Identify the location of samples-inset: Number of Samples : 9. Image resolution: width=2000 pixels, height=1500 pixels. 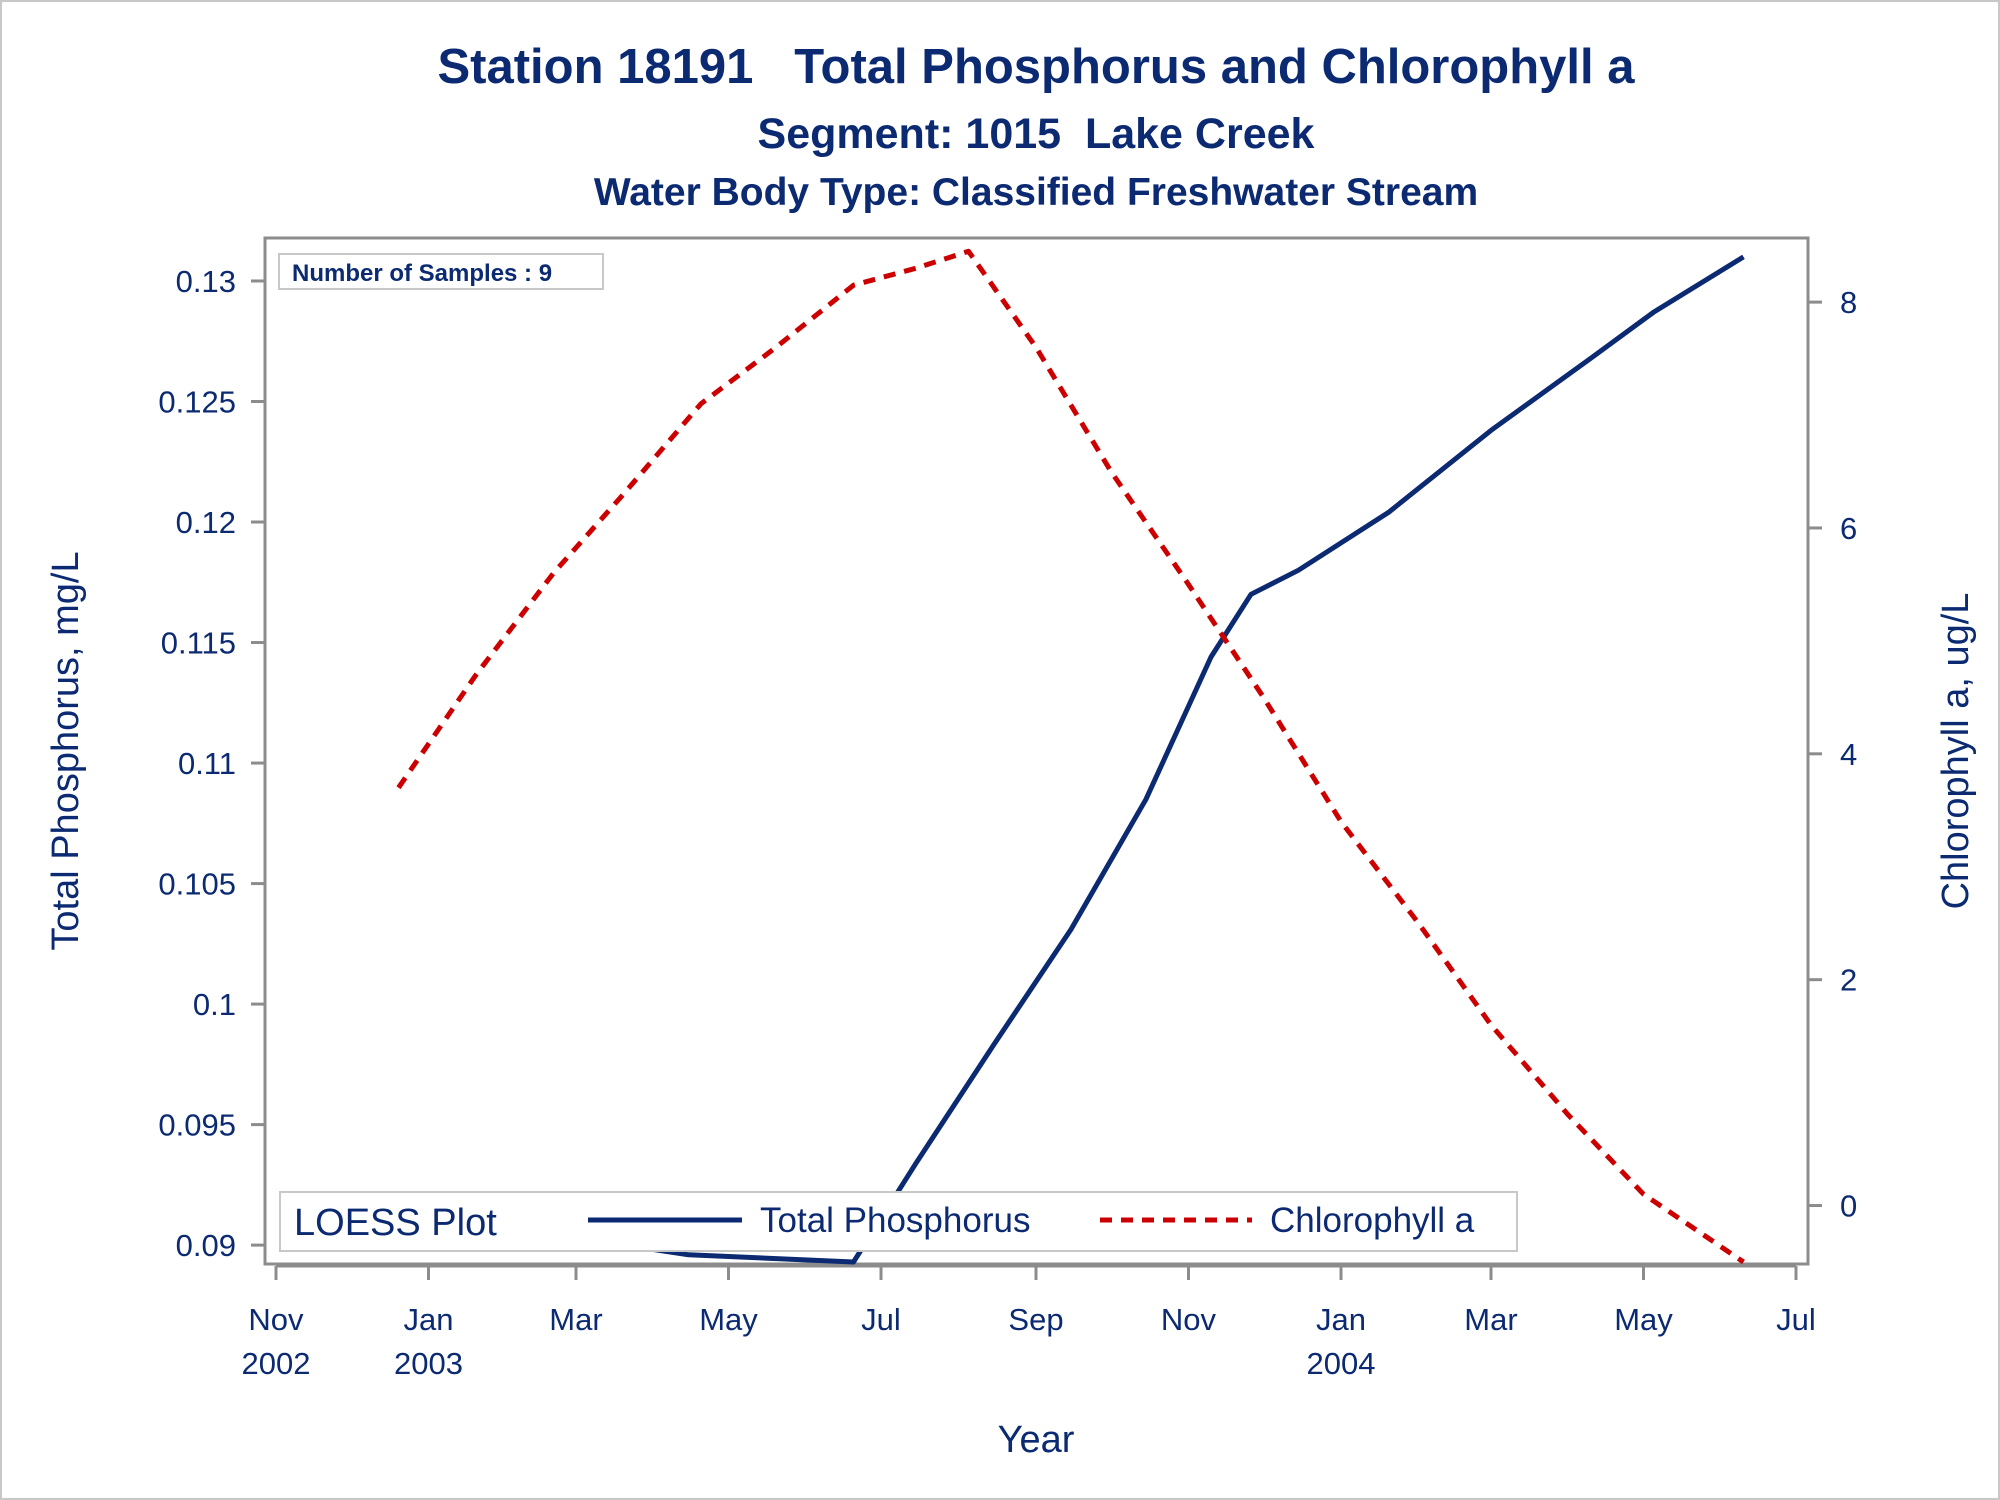
(441, 271).